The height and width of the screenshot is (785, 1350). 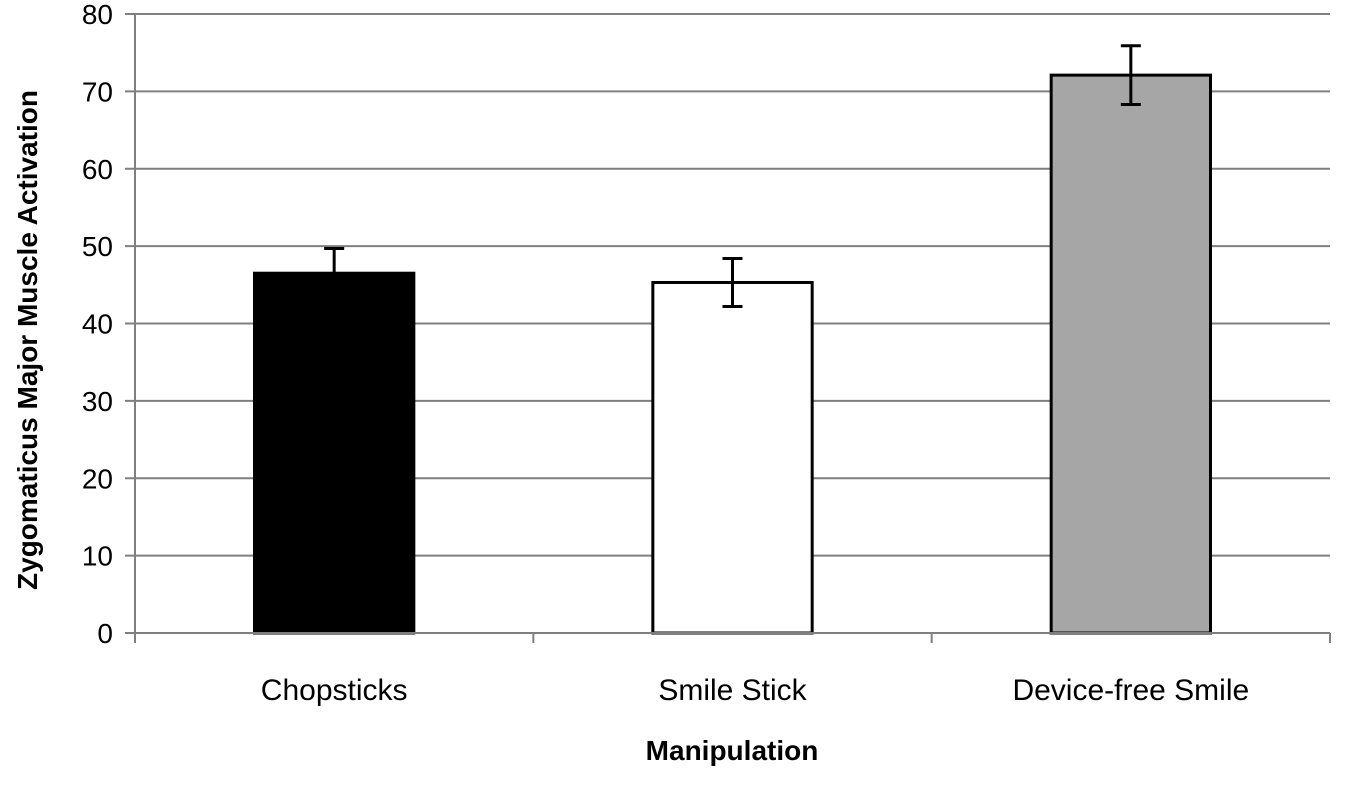 I want to click on y-tick-label: 10, so click(x=97, y=556).